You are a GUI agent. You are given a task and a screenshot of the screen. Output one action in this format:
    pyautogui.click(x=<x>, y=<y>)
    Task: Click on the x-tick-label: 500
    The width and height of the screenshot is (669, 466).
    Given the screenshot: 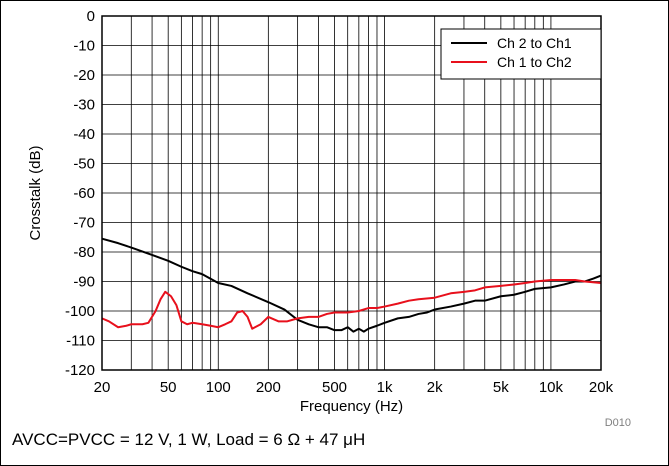 What is the action you would take?
    pyautogui.click(x=334, y=387)
    